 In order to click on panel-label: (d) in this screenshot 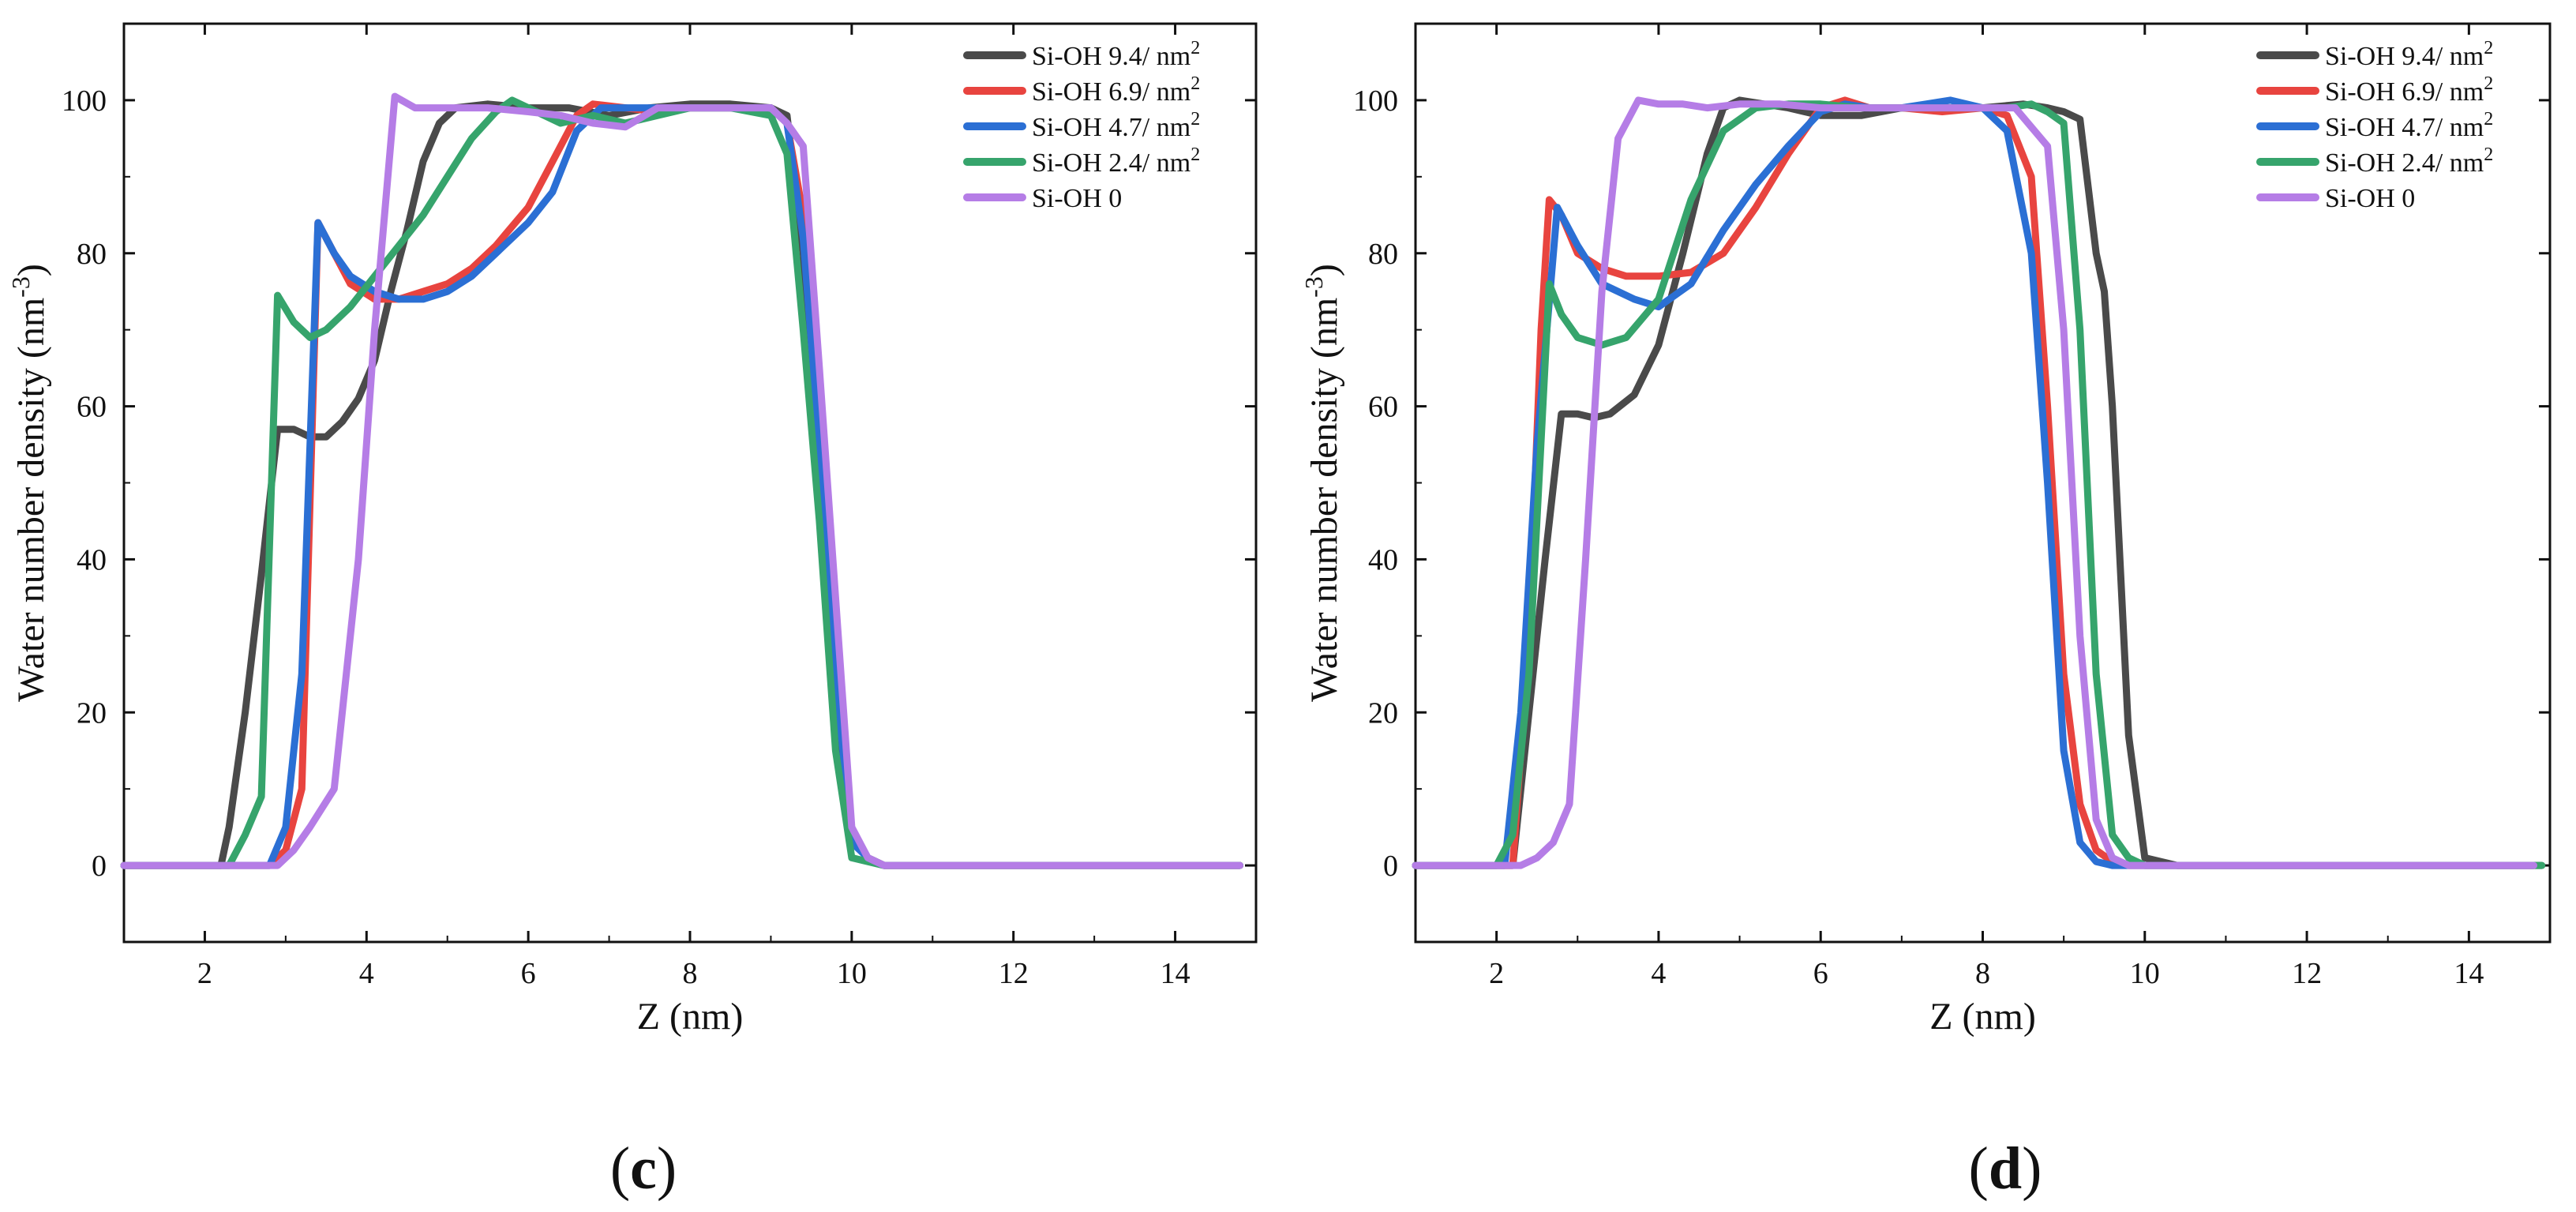, I will do `click(2005, 1168)`.